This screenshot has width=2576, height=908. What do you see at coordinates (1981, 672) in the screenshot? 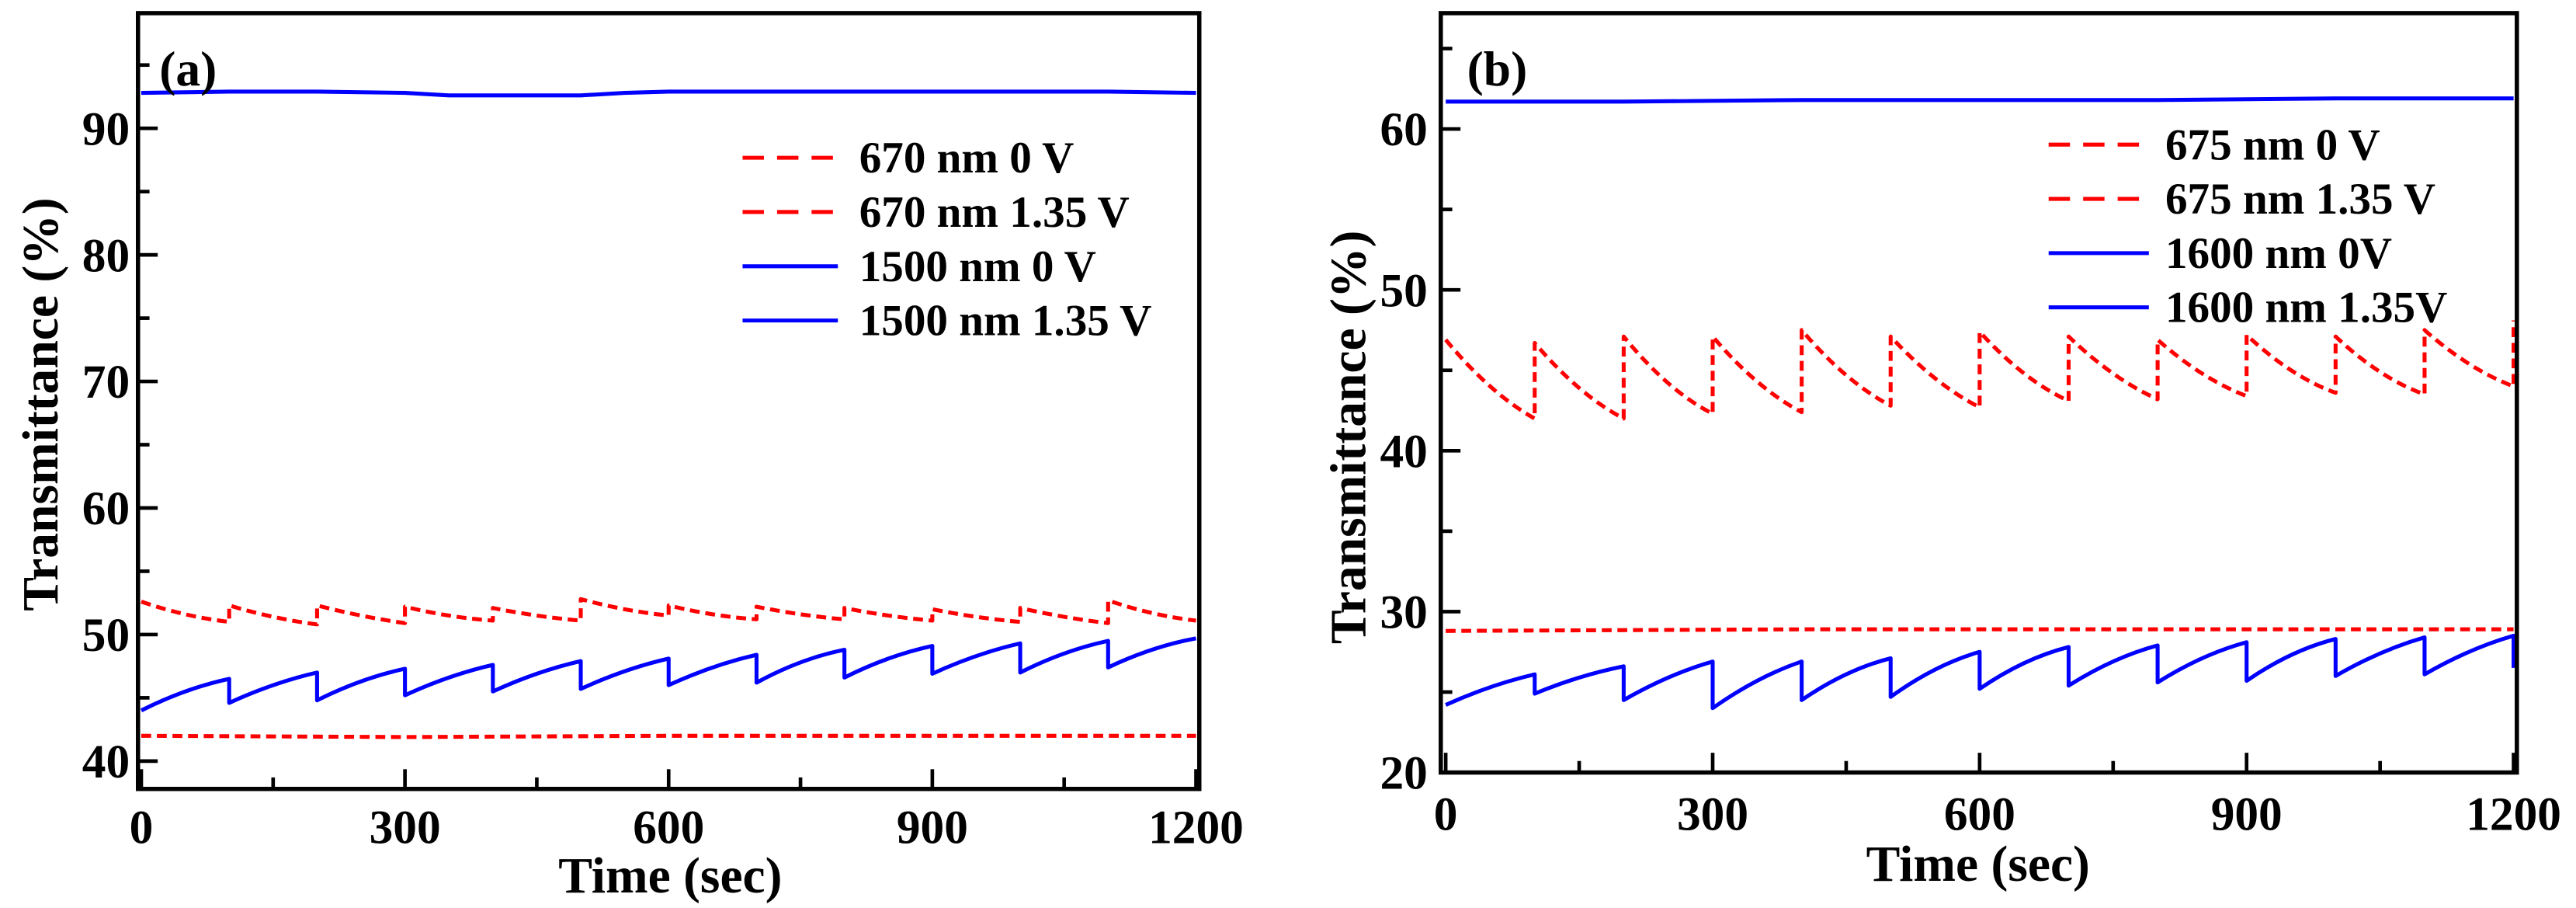
I see `series-line-1600-nm-1-35v` at bounding box center [1981, 672].